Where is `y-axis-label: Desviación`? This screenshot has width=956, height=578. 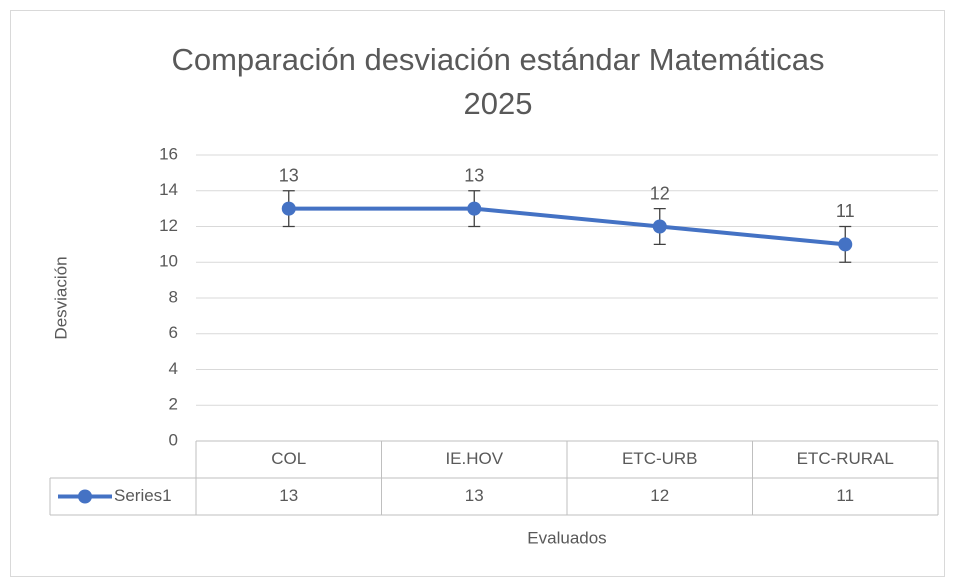 y-axis-label: Desviación is located at coordinates (60, 297).